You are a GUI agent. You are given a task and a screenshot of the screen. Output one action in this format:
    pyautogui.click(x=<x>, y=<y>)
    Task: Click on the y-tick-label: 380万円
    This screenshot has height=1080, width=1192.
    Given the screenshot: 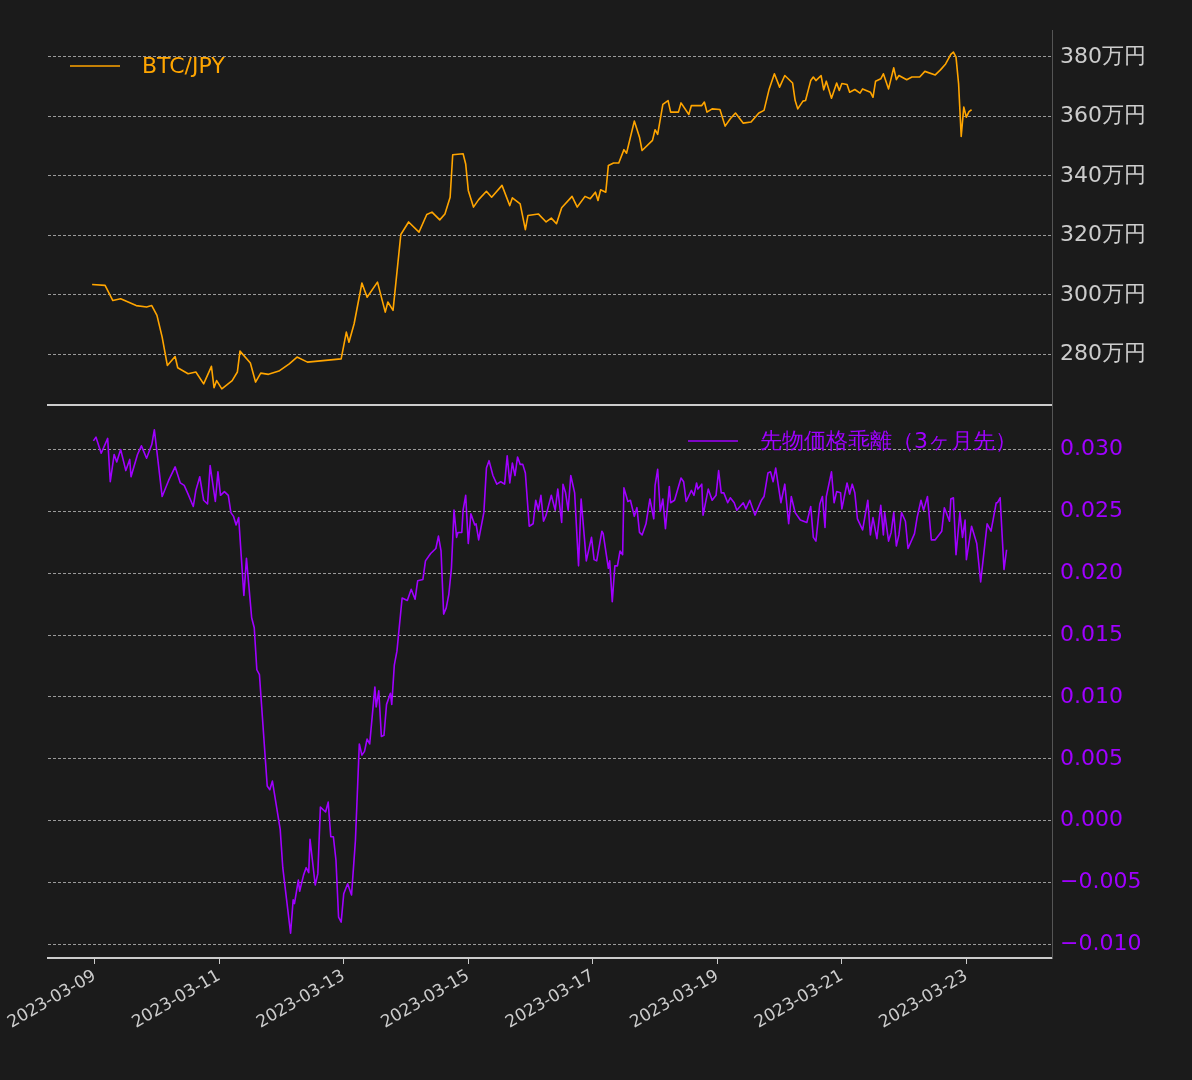 What is the action you would take?
    pyautogui.click(x=1103, y=55)
    